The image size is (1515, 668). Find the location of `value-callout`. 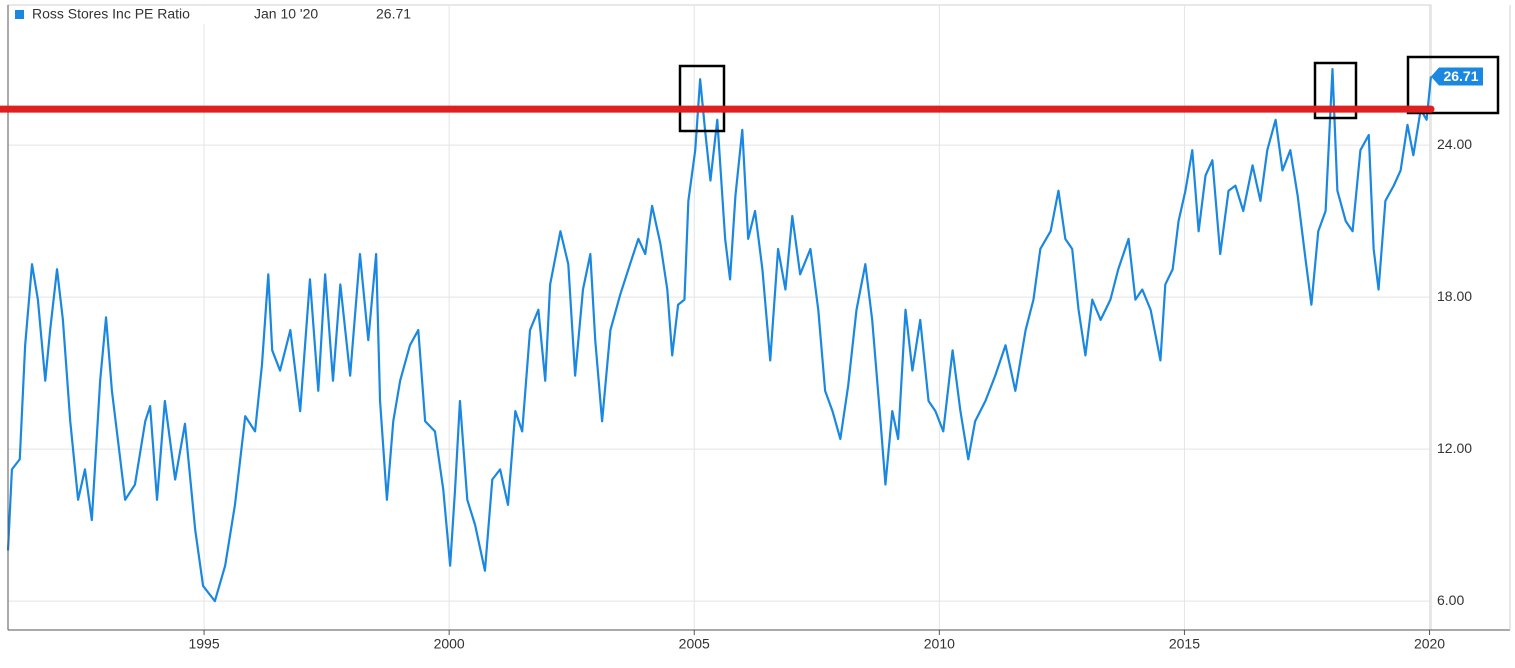

value-callout is located at coordinates (1457, 76).